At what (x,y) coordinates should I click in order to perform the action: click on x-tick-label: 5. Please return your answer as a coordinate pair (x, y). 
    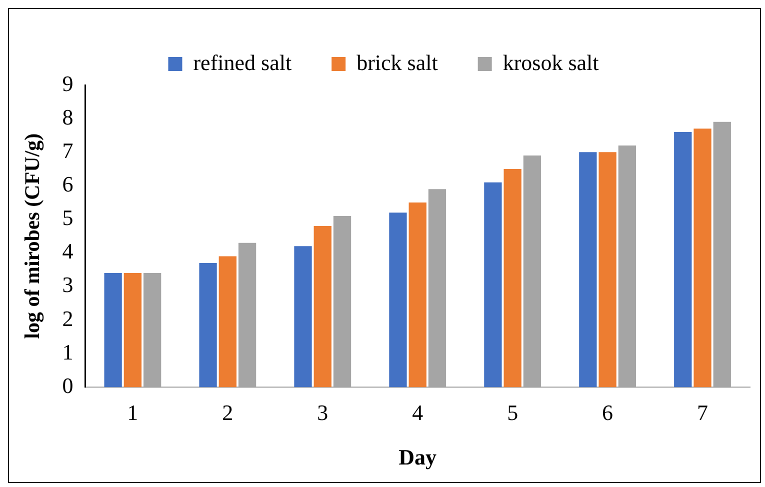
    Looking at the image, I should click on (512, 413).